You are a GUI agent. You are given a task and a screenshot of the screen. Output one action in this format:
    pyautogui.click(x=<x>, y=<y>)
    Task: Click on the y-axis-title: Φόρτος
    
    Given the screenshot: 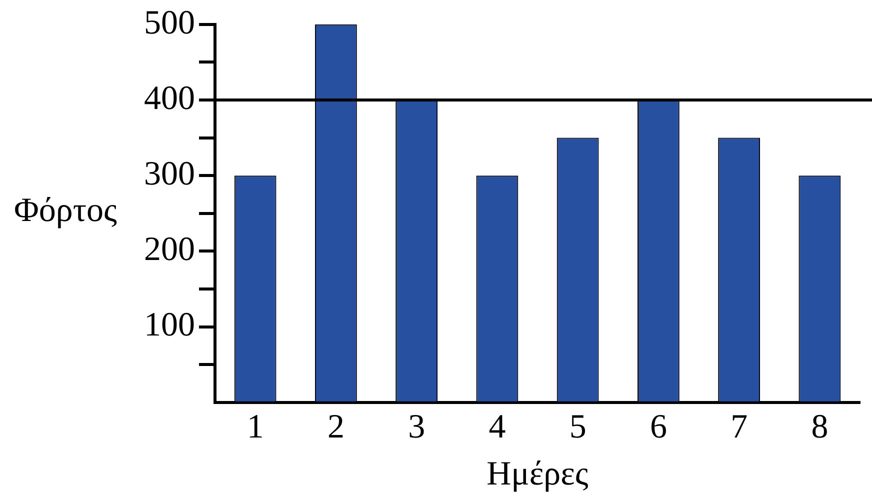 What is the action you would take?
    pyautogui.click(x=65, y=211)
    